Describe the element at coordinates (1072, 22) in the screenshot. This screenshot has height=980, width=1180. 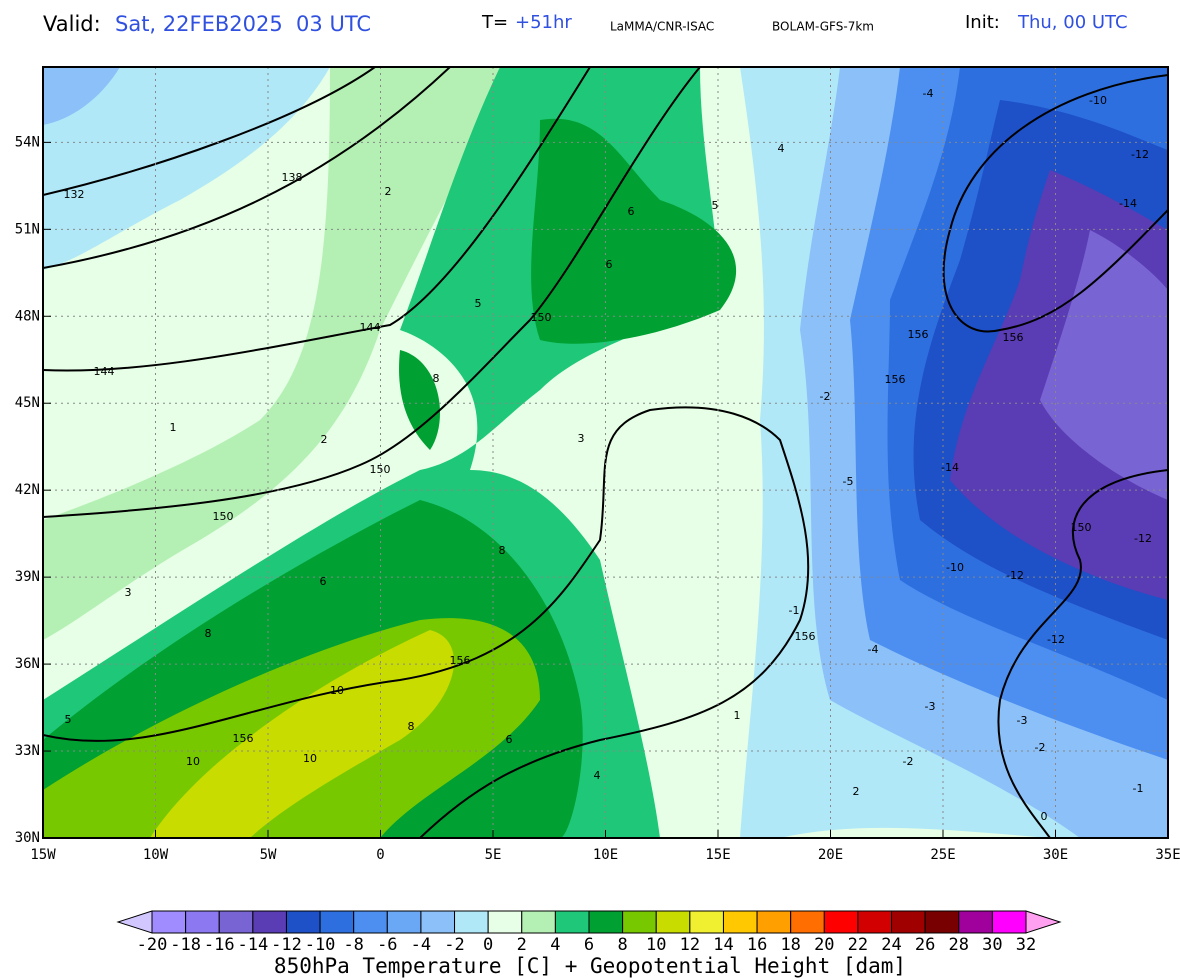
I see `init-time: Thu, 00 UTC` at that location.